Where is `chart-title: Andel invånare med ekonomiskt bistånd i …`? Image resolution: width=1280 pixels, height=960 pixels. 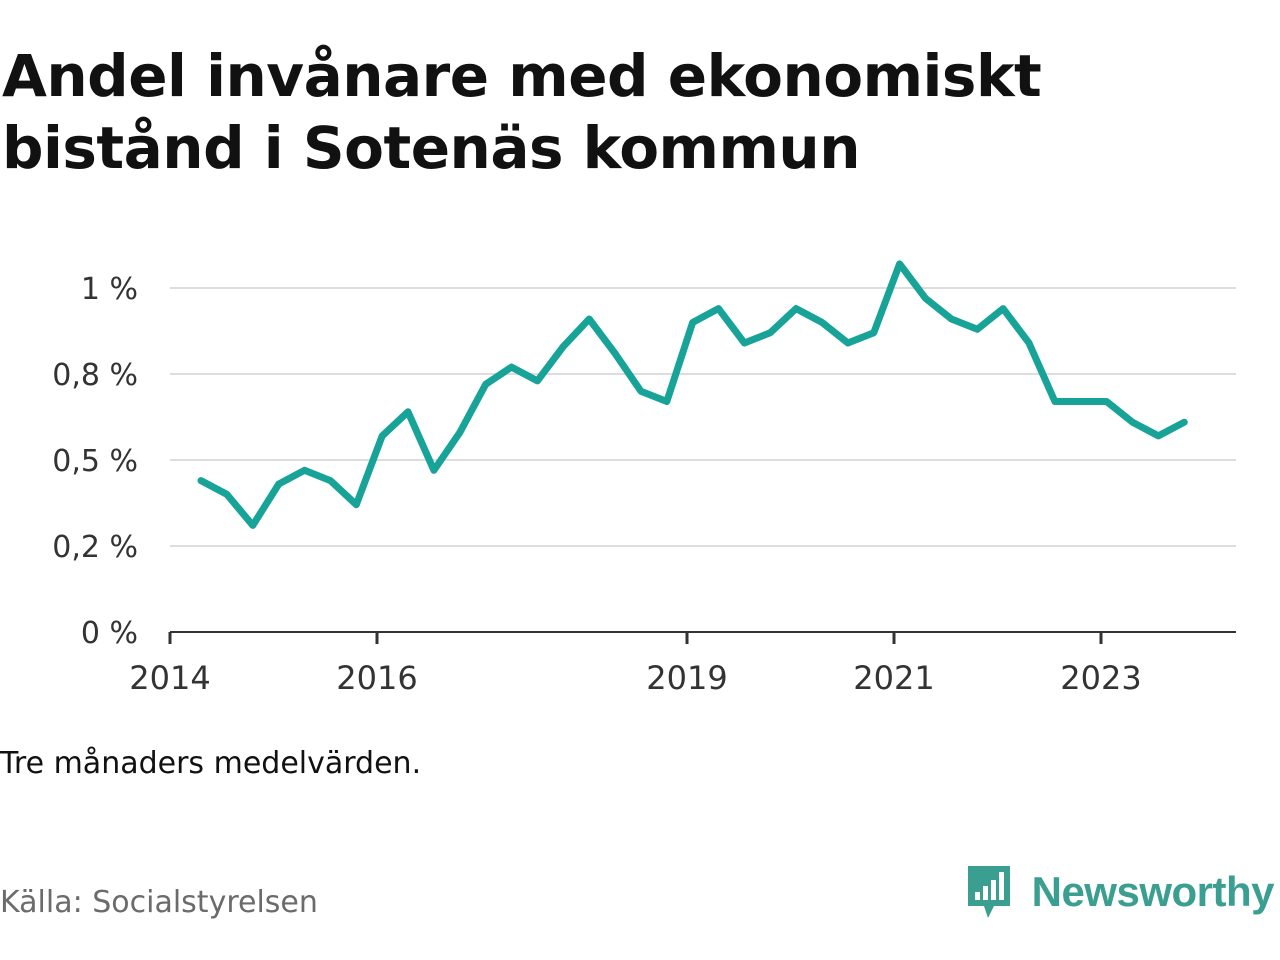
chart-title: Andel invånare med ekonomiskt bistånd i … is located at coordinates (522, 112).